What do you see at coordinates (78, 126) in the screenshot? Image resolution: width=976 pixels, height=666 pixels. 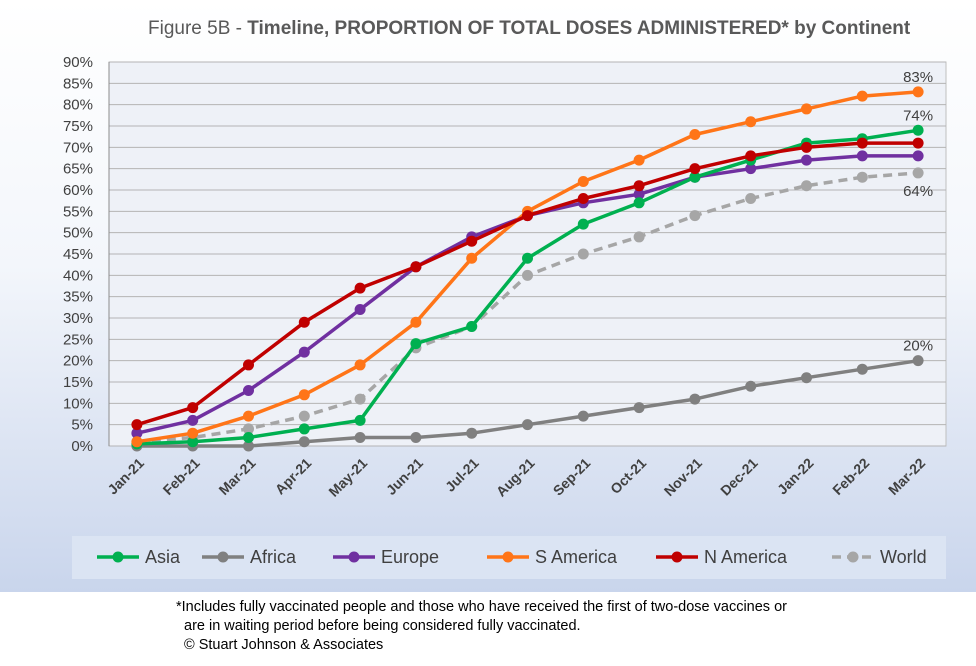 I see `y-tick-label: 75%` at bounding box center [78, 126].